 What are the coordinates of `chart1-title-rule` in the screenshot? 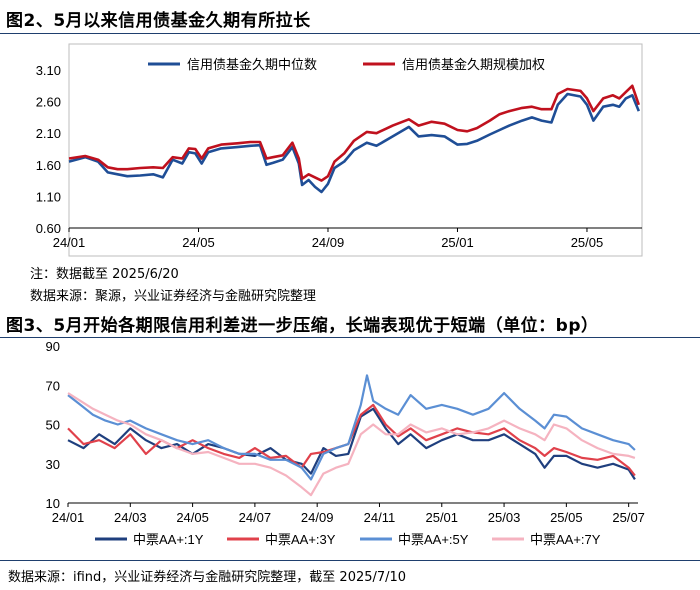 It's located at (350, 33).